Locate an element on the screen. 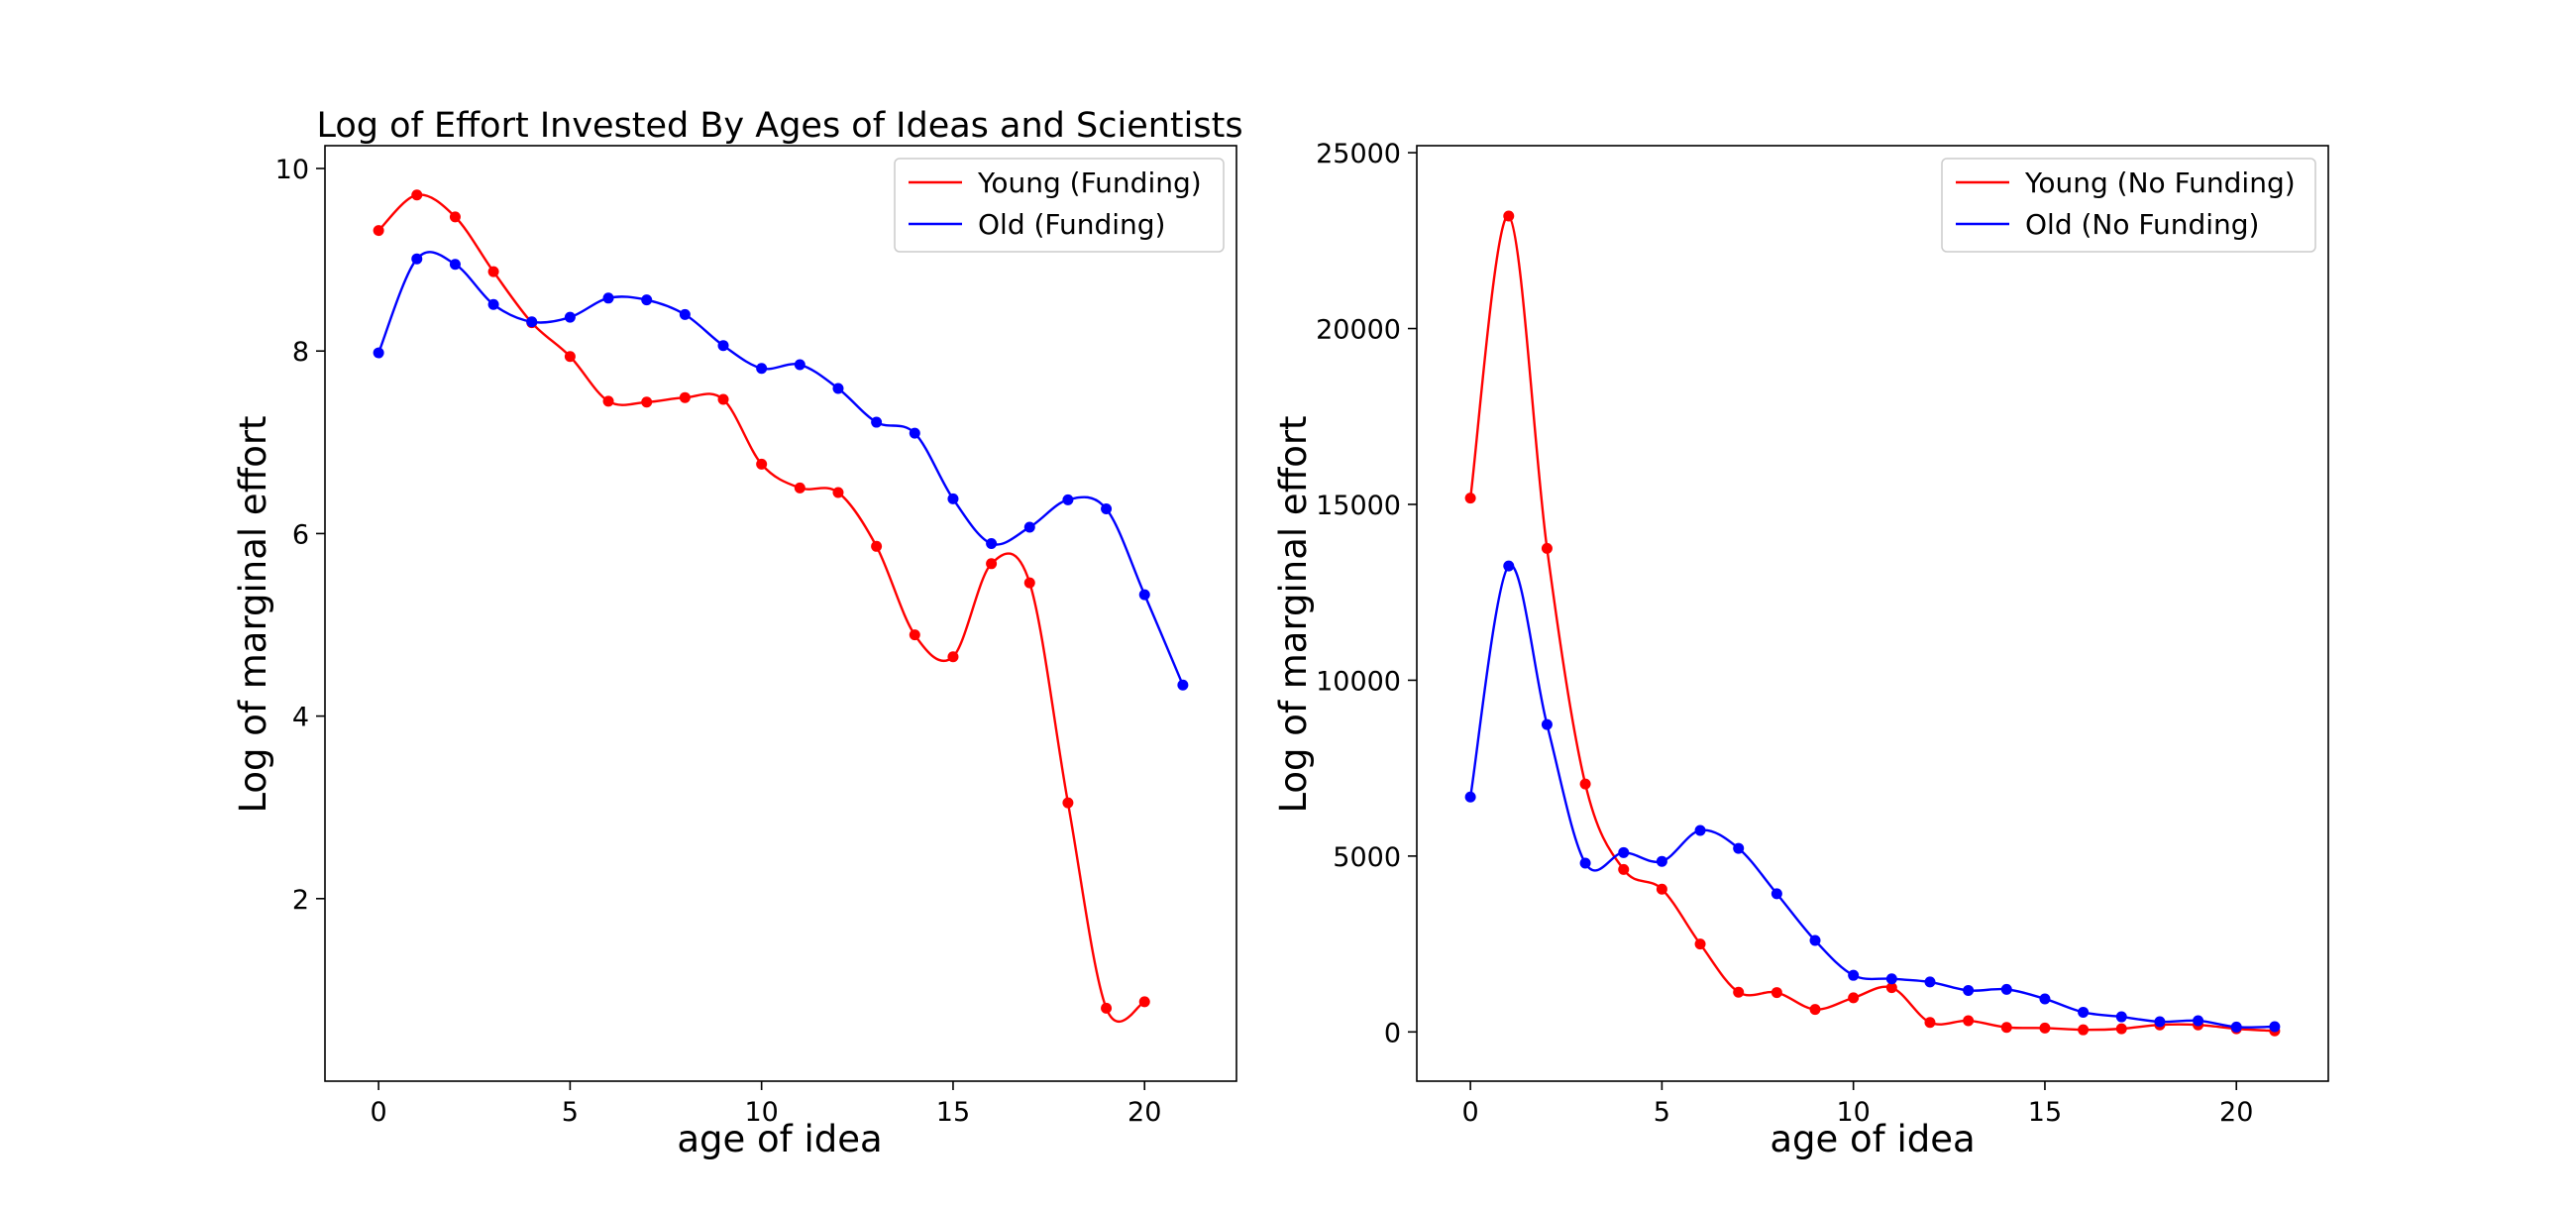  chart-right-legend: Young (No Funding) Old (No Funding) is located at coordinates (2128, 205).